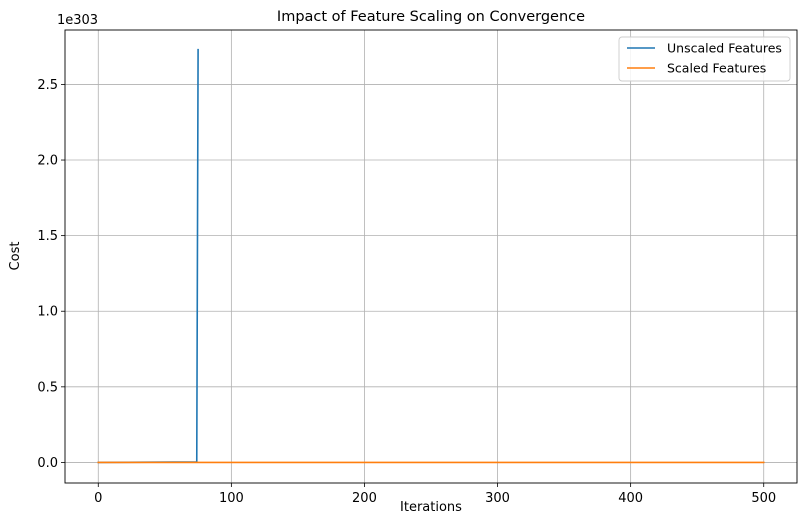 Image resolution: width=812 pixels, height=523 pixels. I want to click on y-axis-label: Cost, so click(15, 256).